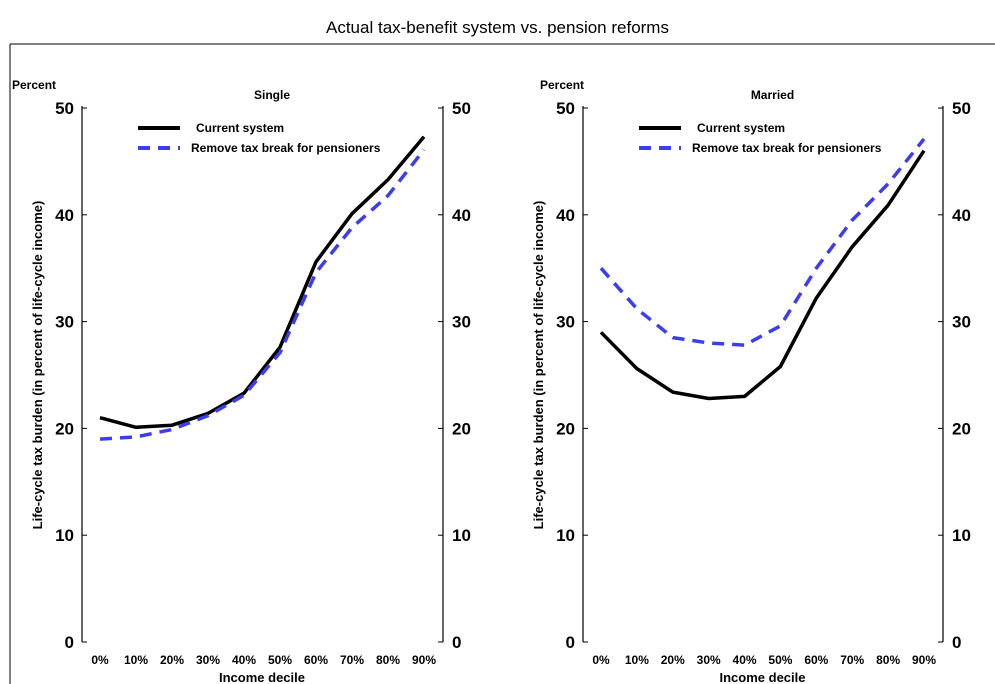  What do you see at coordinates (772, 95) in the screenshot?
I see `panel-title: Married` at bounding box center [772, 95].